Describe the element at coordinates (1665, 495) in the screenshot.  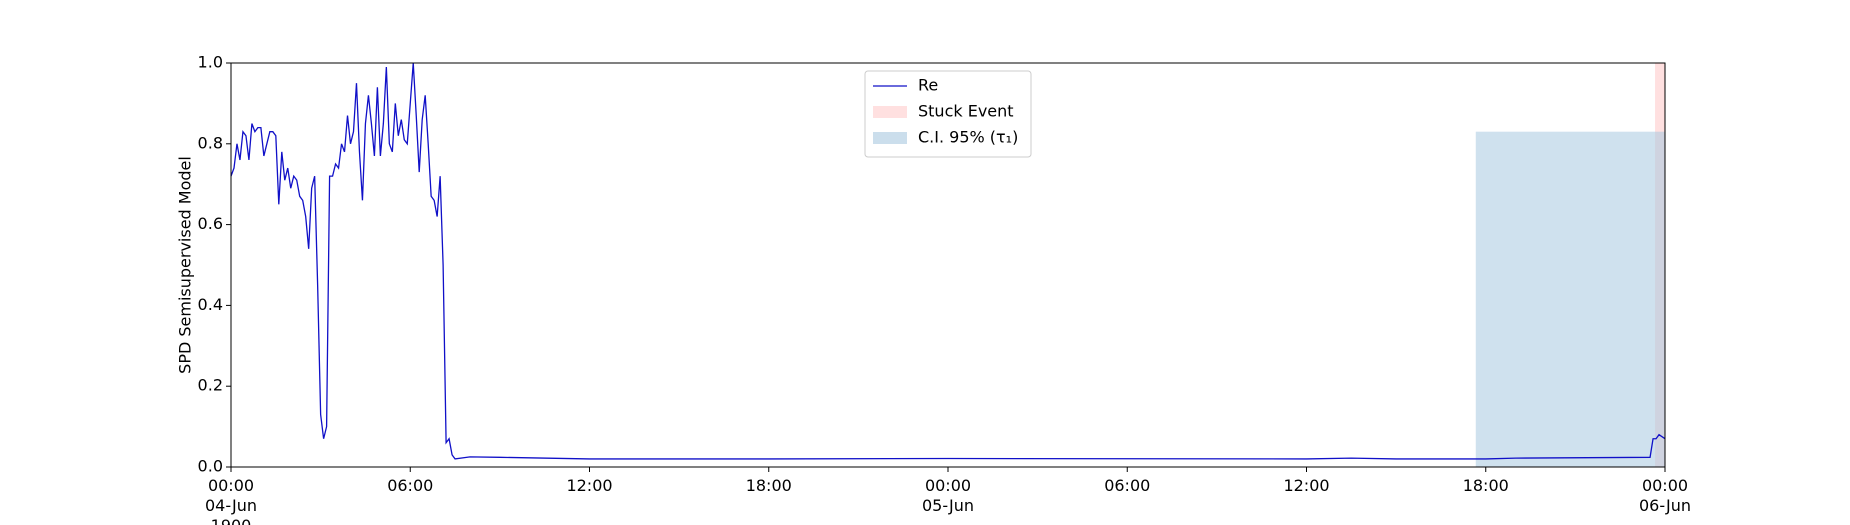
I see `x-tick-label: 00:00 06-Jun` at that location.